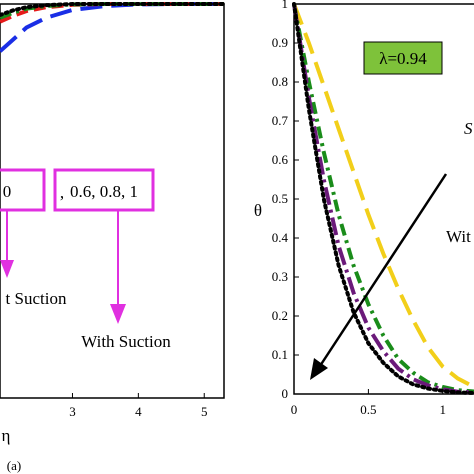  Describe the element at coordinates (294, 409) in the screenshot. I see `right-xtick-label-0: 0` at that location.